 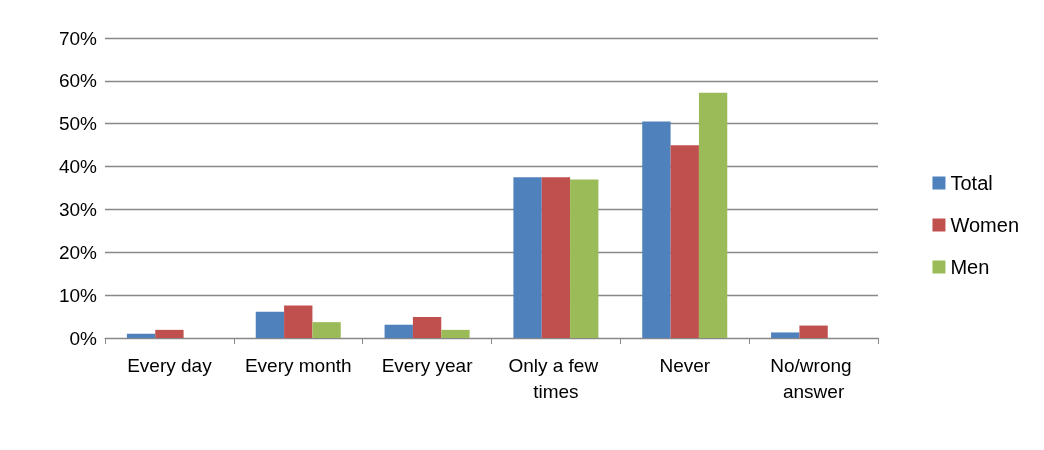 I want to click on y-tick-label: 20%, so click(x=78, y=252).